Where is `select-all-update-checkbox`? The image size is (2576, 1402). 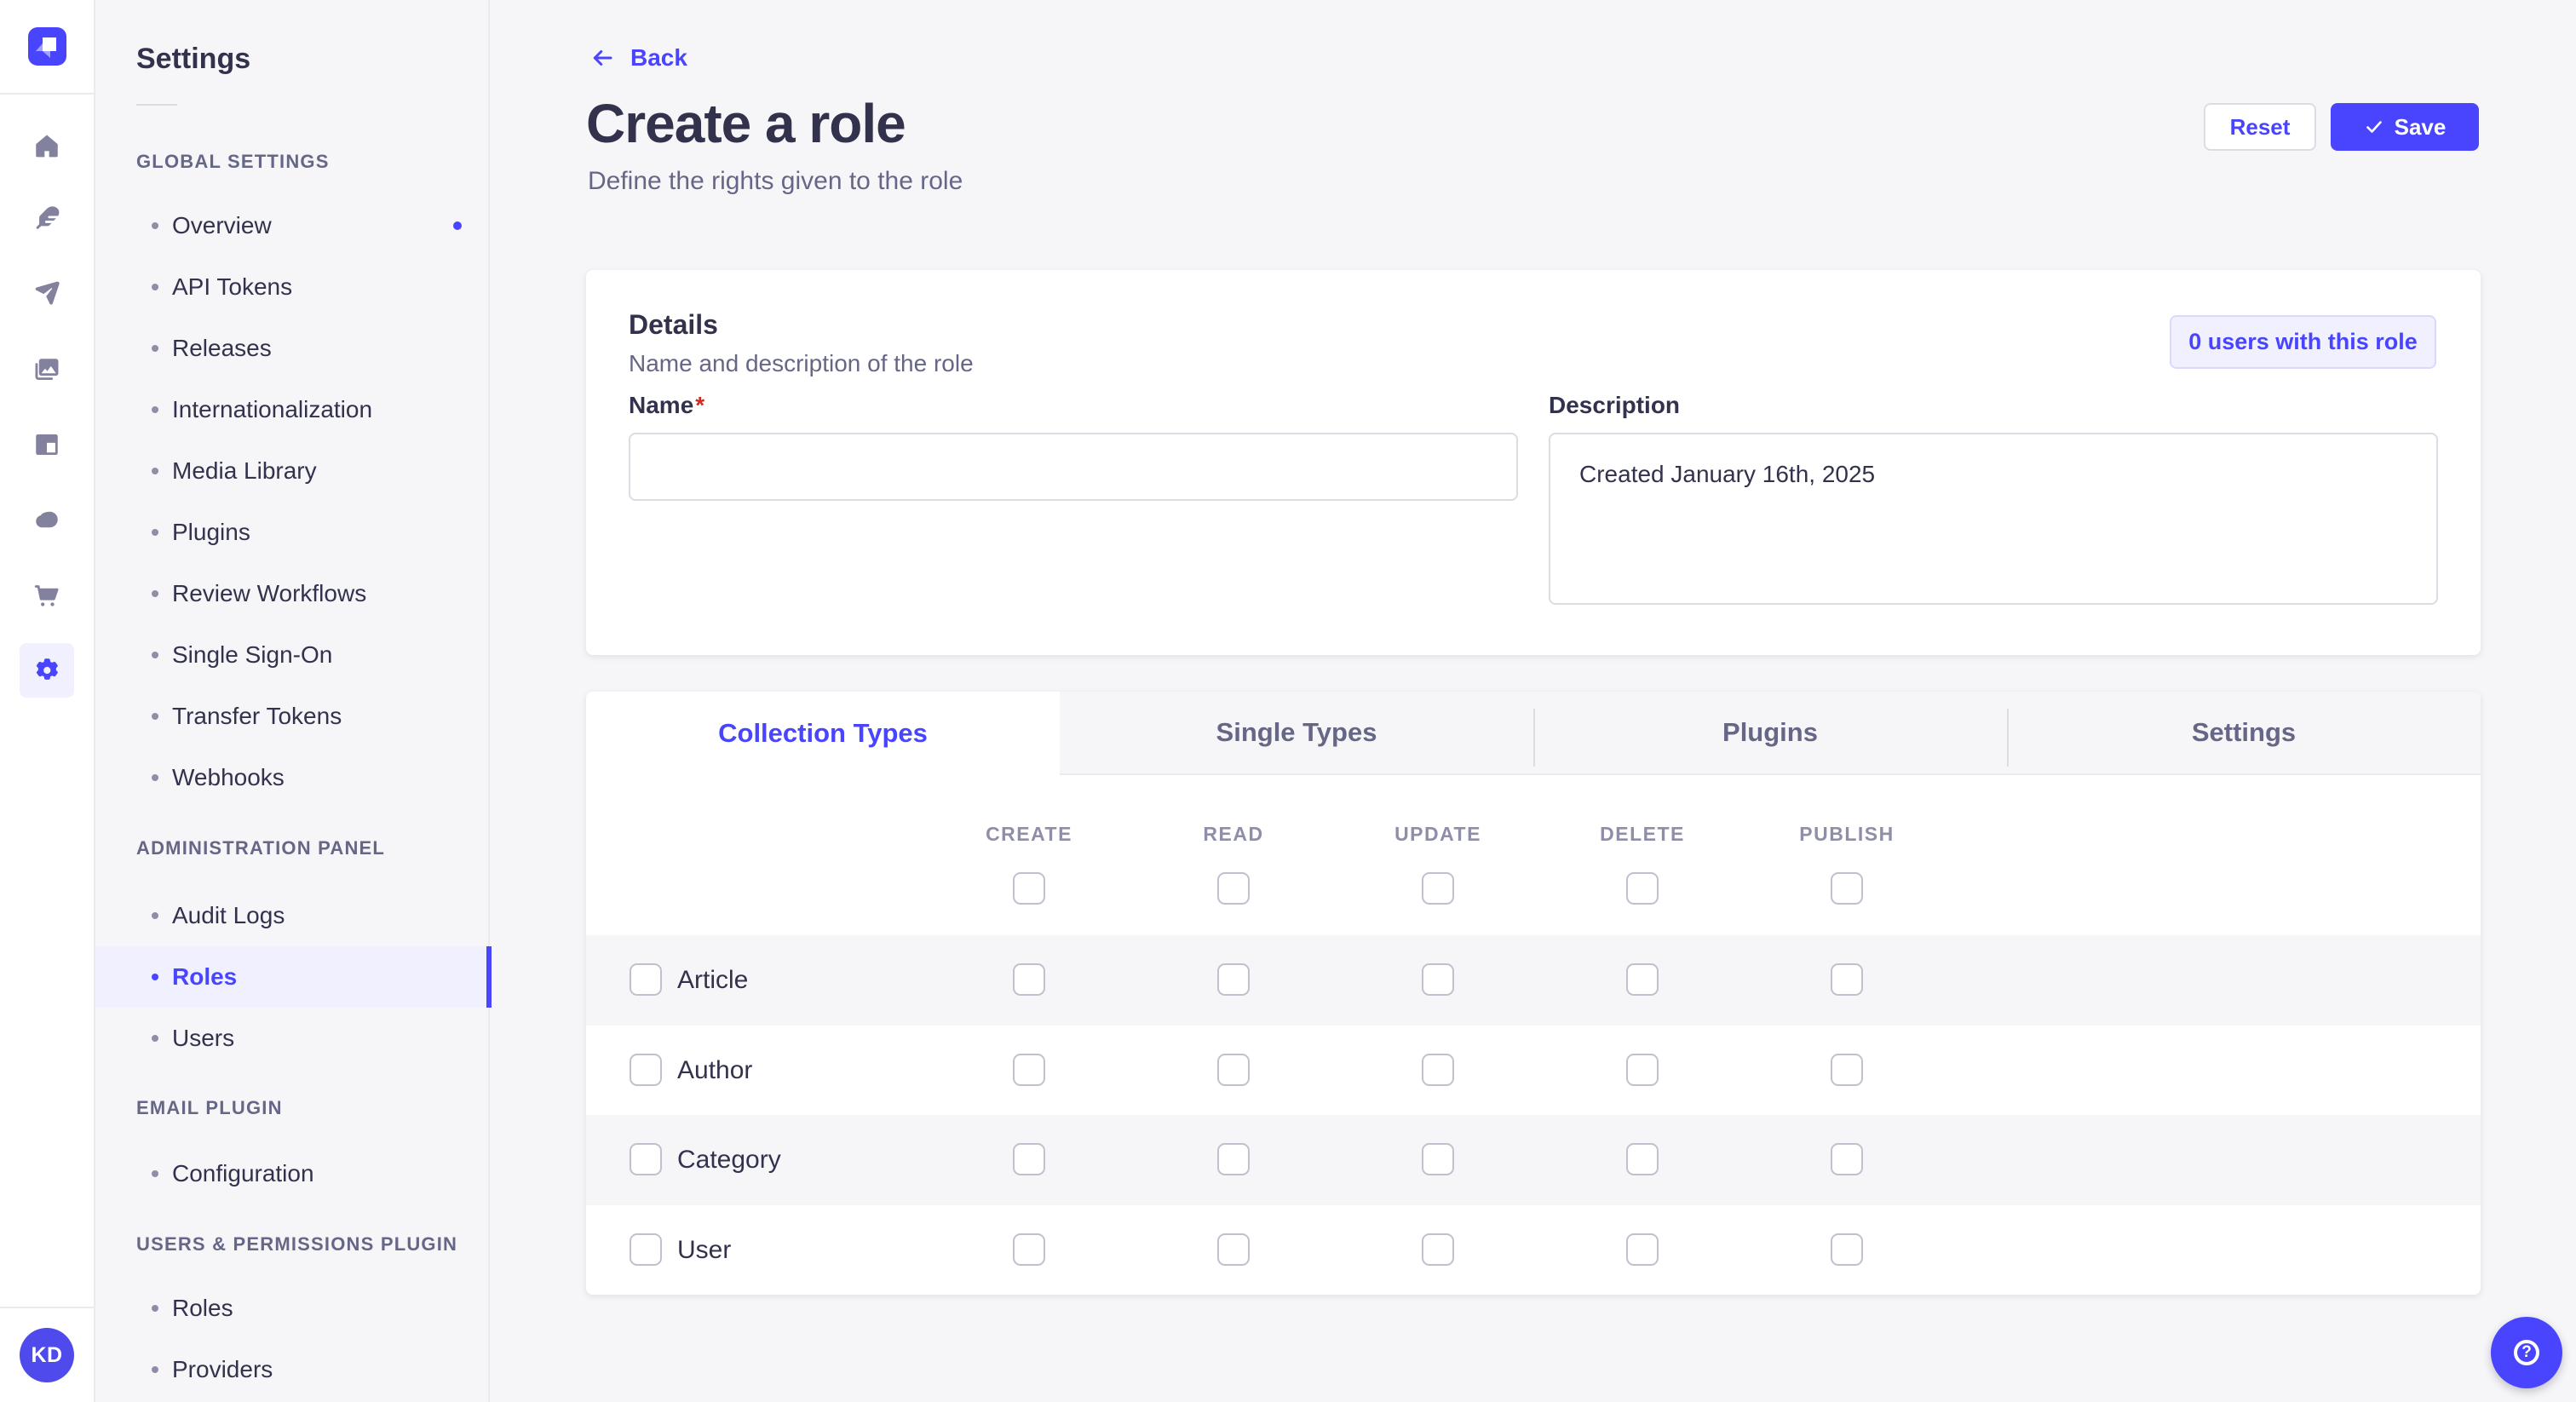
select-all-update-checkbox is located at coordinates (1438, 888).